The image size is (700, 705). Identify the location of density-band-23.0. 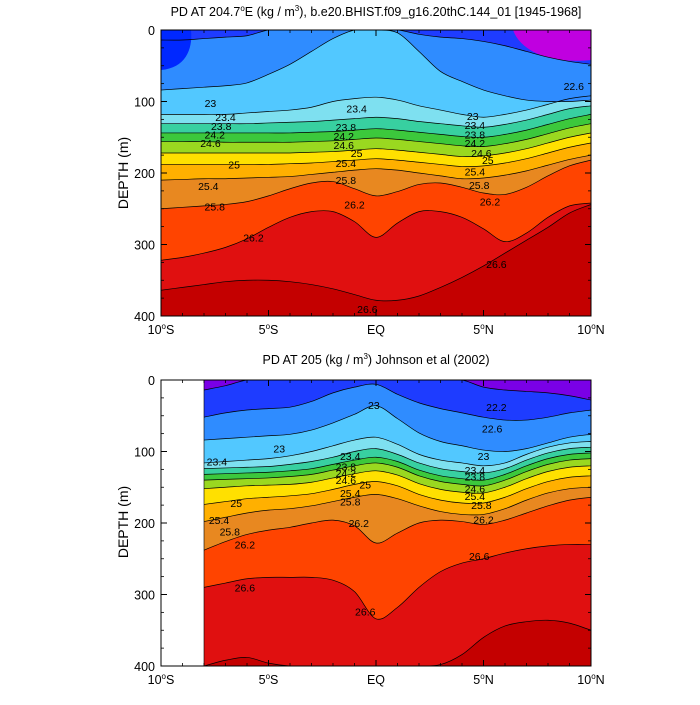
(376, 66).